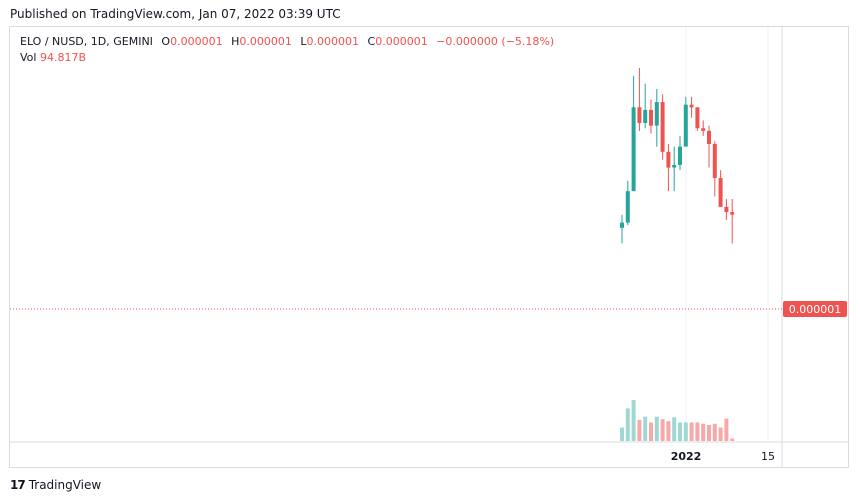 This screenshot has height=503, width=860. What do you see at coordinates (686, 456) in the screenshot?
I see `x-tick-2022: 2022` at bounding box center [686, 456].